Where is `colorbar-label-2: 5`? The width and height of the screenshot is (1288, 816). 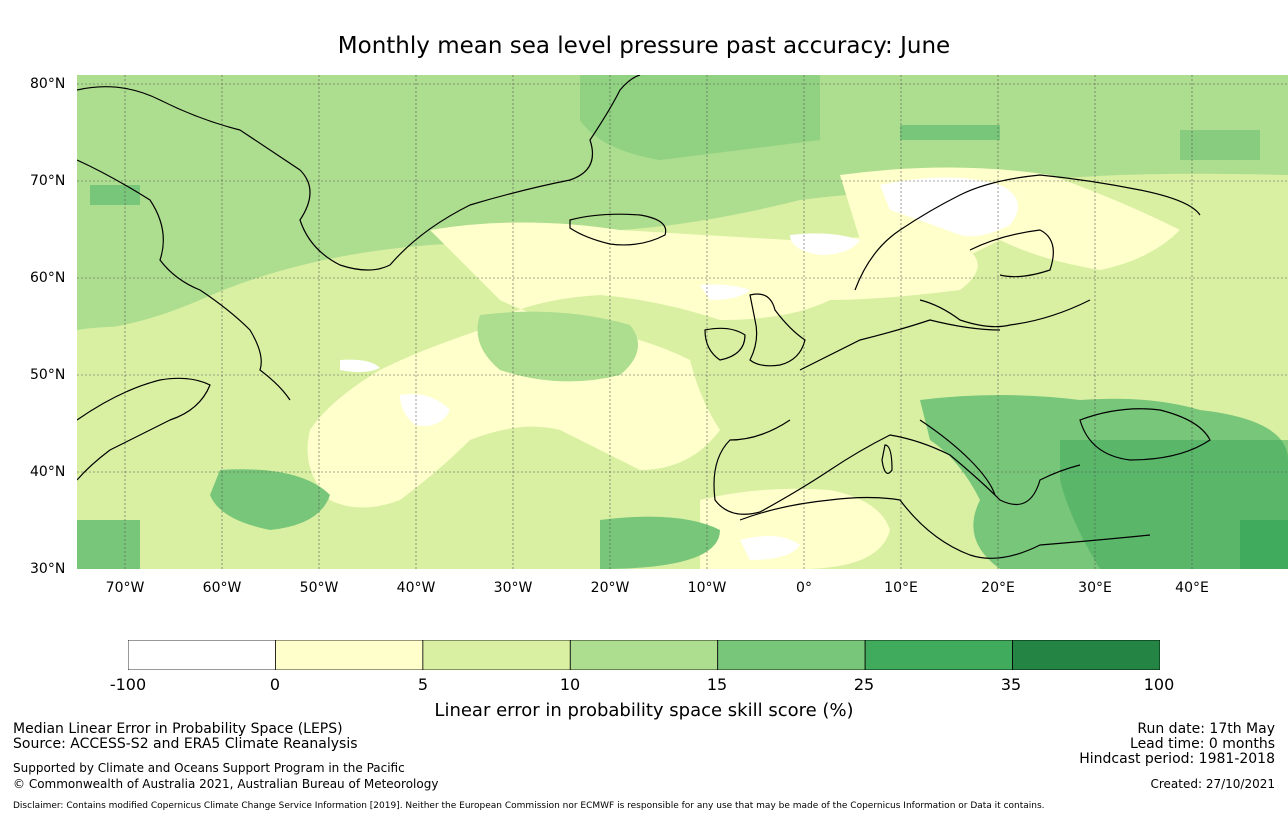
colorbar-label-2: 5 is located at coordinates (423, 684).